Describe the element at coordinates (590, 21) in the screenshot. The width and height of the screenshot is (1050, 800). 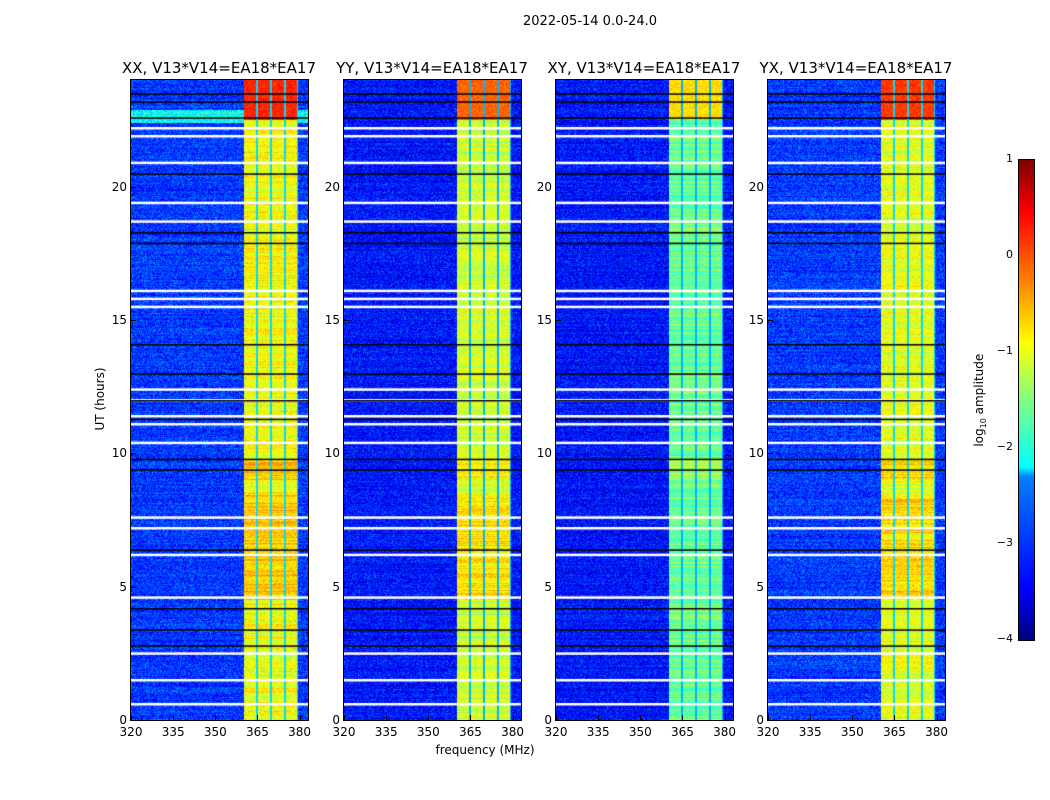
I see `figure-title: 2022-05-14 0.0-24.0` at that location.